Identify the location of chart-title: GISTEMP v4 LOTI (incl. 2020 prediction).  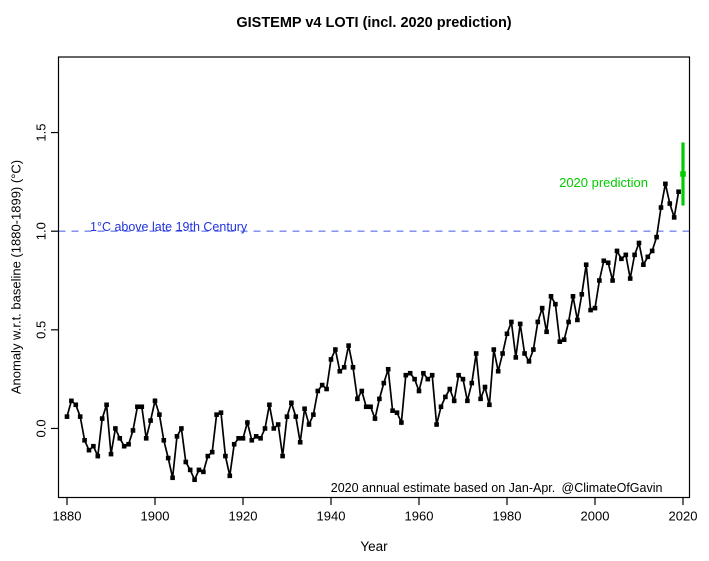
(374, 23).